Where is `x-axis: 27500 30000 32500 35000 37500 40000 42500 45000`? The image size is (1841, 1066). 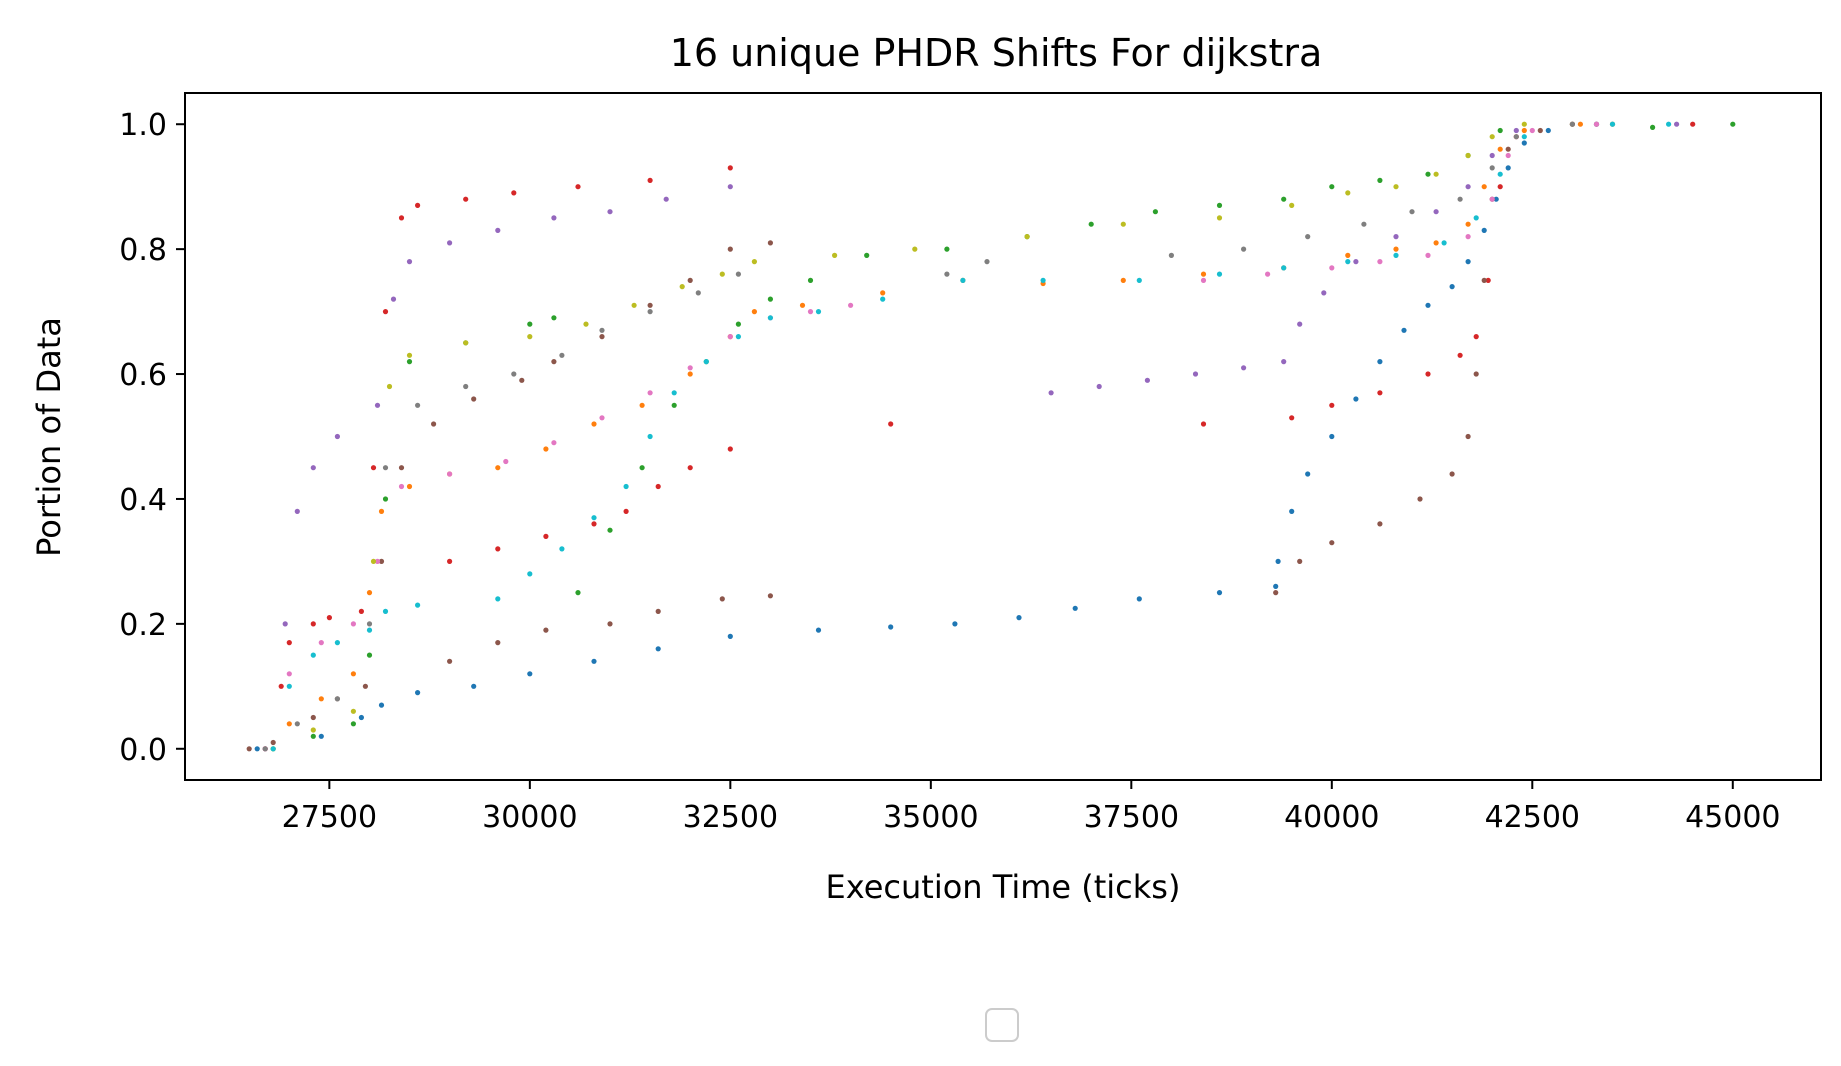 x-axis: 27500 30000 32500 35000 37500 40000 42500 45000 is located at coordinates (1031, 807).